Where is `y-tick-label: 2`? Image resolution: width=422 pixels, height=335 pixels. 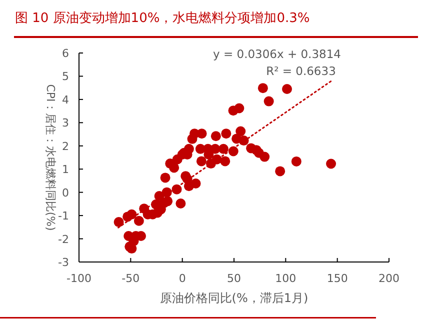 y-tick-label: 2 is located at coordinates (65, 146).